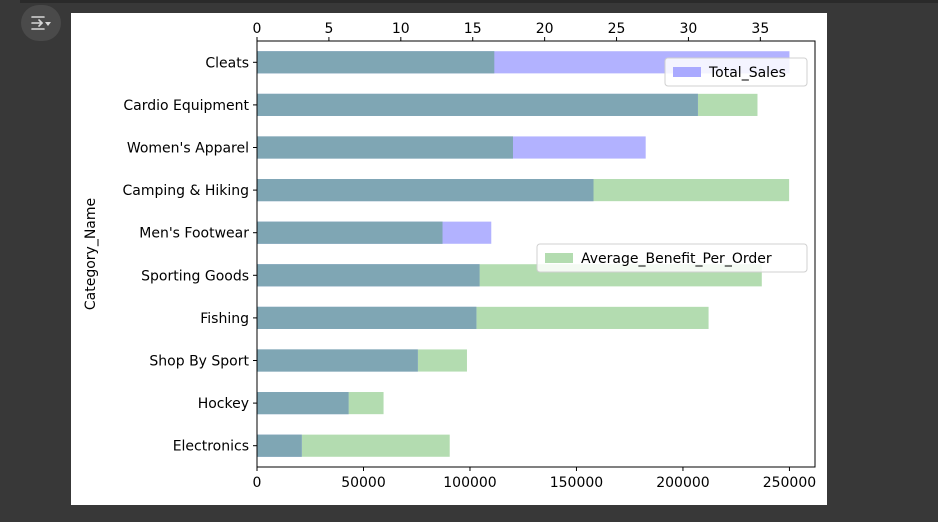 Image resolution: width=938 pixels, height=522 pixels. What do you see at coordinates (186, 106) in the screenshot?
I see `y-tick-label: Cardio Equipment` at bounding box center [186, 106].